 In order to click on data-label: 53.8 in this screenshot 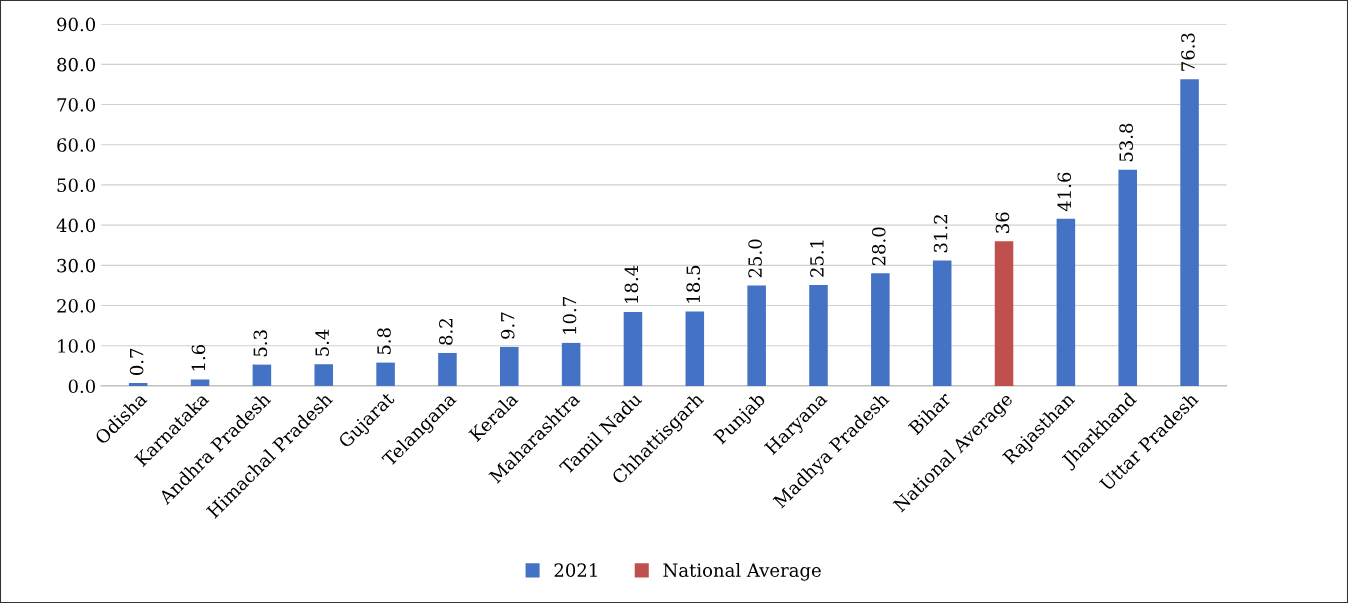, I will do `click(1126, 142)`.